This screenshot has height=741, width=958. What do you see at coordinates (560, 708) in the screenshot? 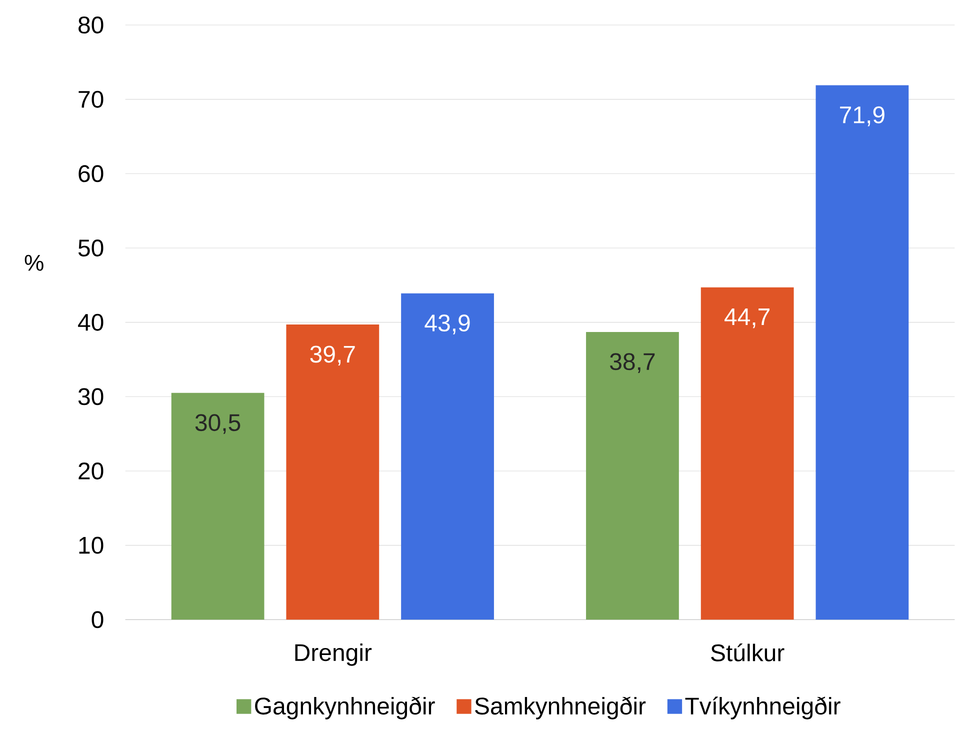
I see `legend-label: Samkynhneigðir` at bounding box center [560, 708].